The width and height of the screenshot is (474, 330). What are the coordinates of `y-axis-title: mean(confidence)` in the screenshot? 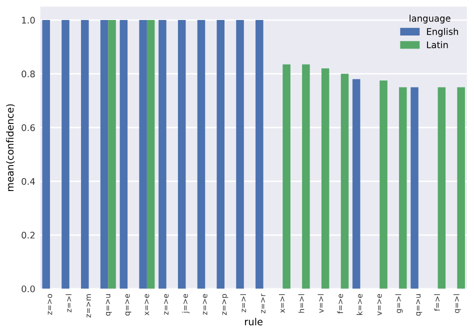 It's located at (10, 147).